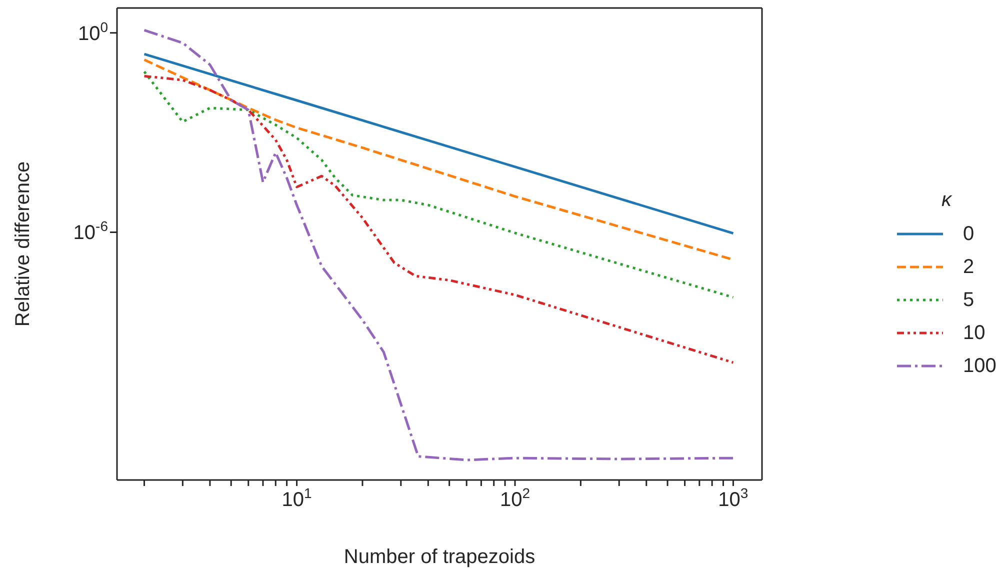 Image resolution: width=998 pixels, height=571 pixels. What do you see at coordinates (946, 200) in the screenshot?
I see `legend-title: κ` at bounding box center [946, 200].